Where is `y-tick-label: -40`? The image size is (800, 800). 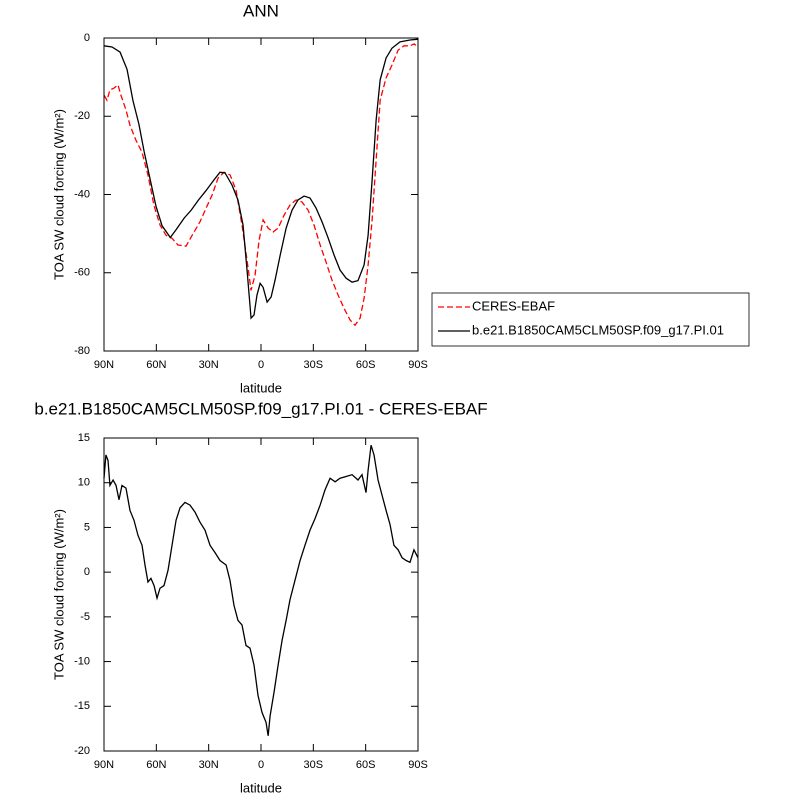 y-tick-label: -40 is located at coordinates (82, 194).